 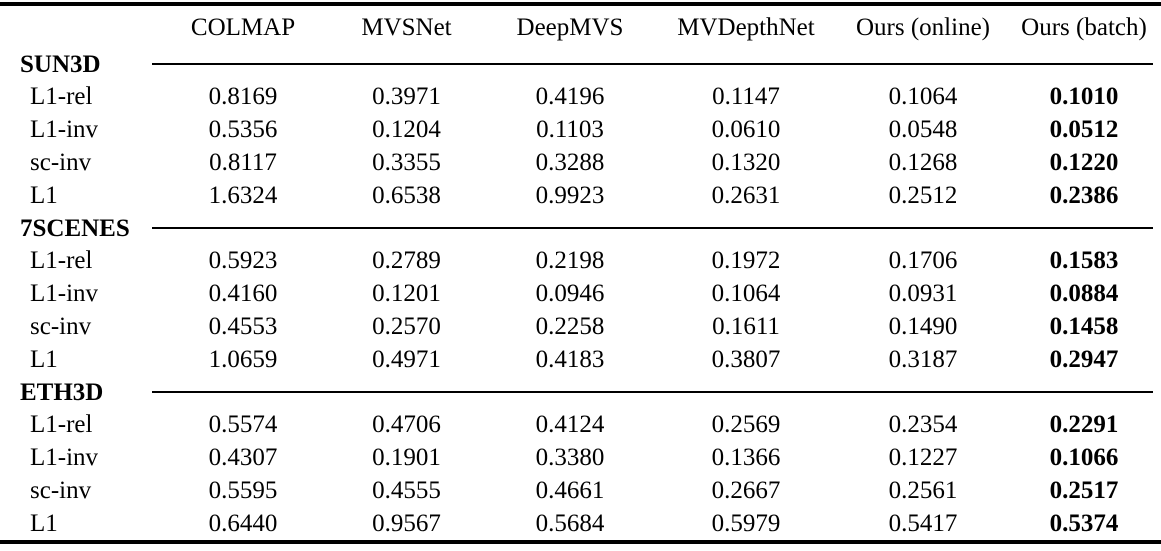 I want to click on section-row: SUN3D, so click(x=580, y=64).